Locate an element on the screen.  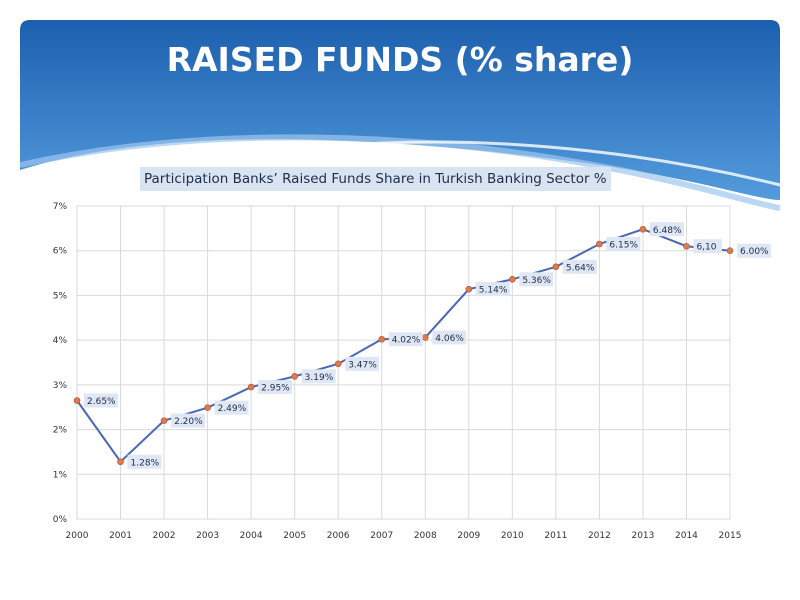
data-label: 4.06% is located at coordinates (449, 339).